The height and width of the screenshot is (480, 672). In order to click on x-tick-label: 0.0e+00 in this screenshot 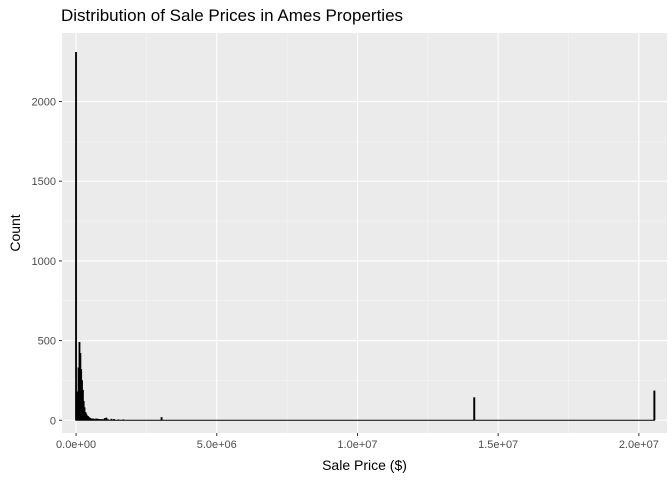, I will do `click(76, 445)`.